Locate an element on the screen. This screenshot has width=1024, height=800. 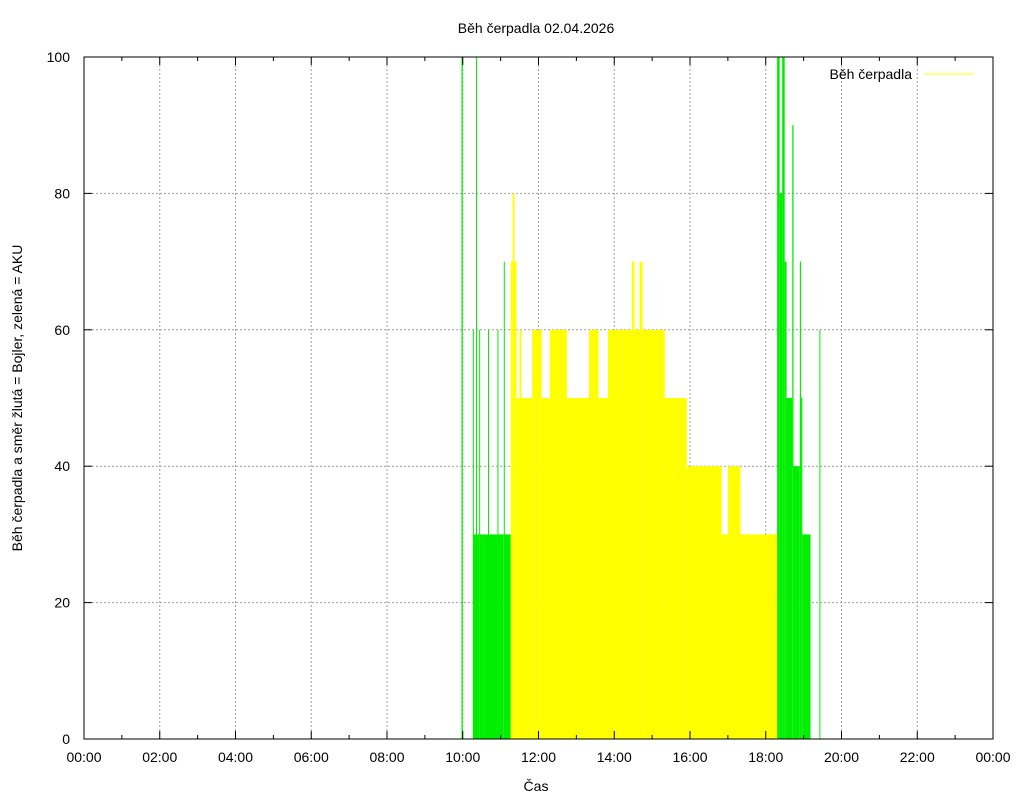
x-tick-label: 02:00 is located at coordinates (159, 757).